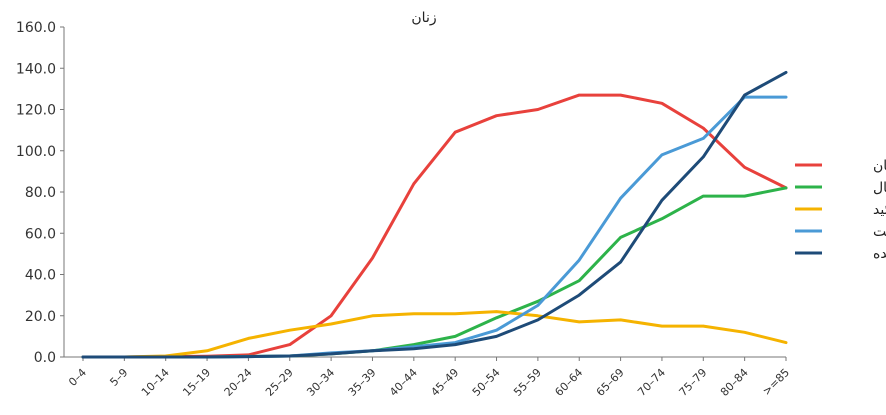  I want to click on x-tick-label: 40–44, so click(403, 382).